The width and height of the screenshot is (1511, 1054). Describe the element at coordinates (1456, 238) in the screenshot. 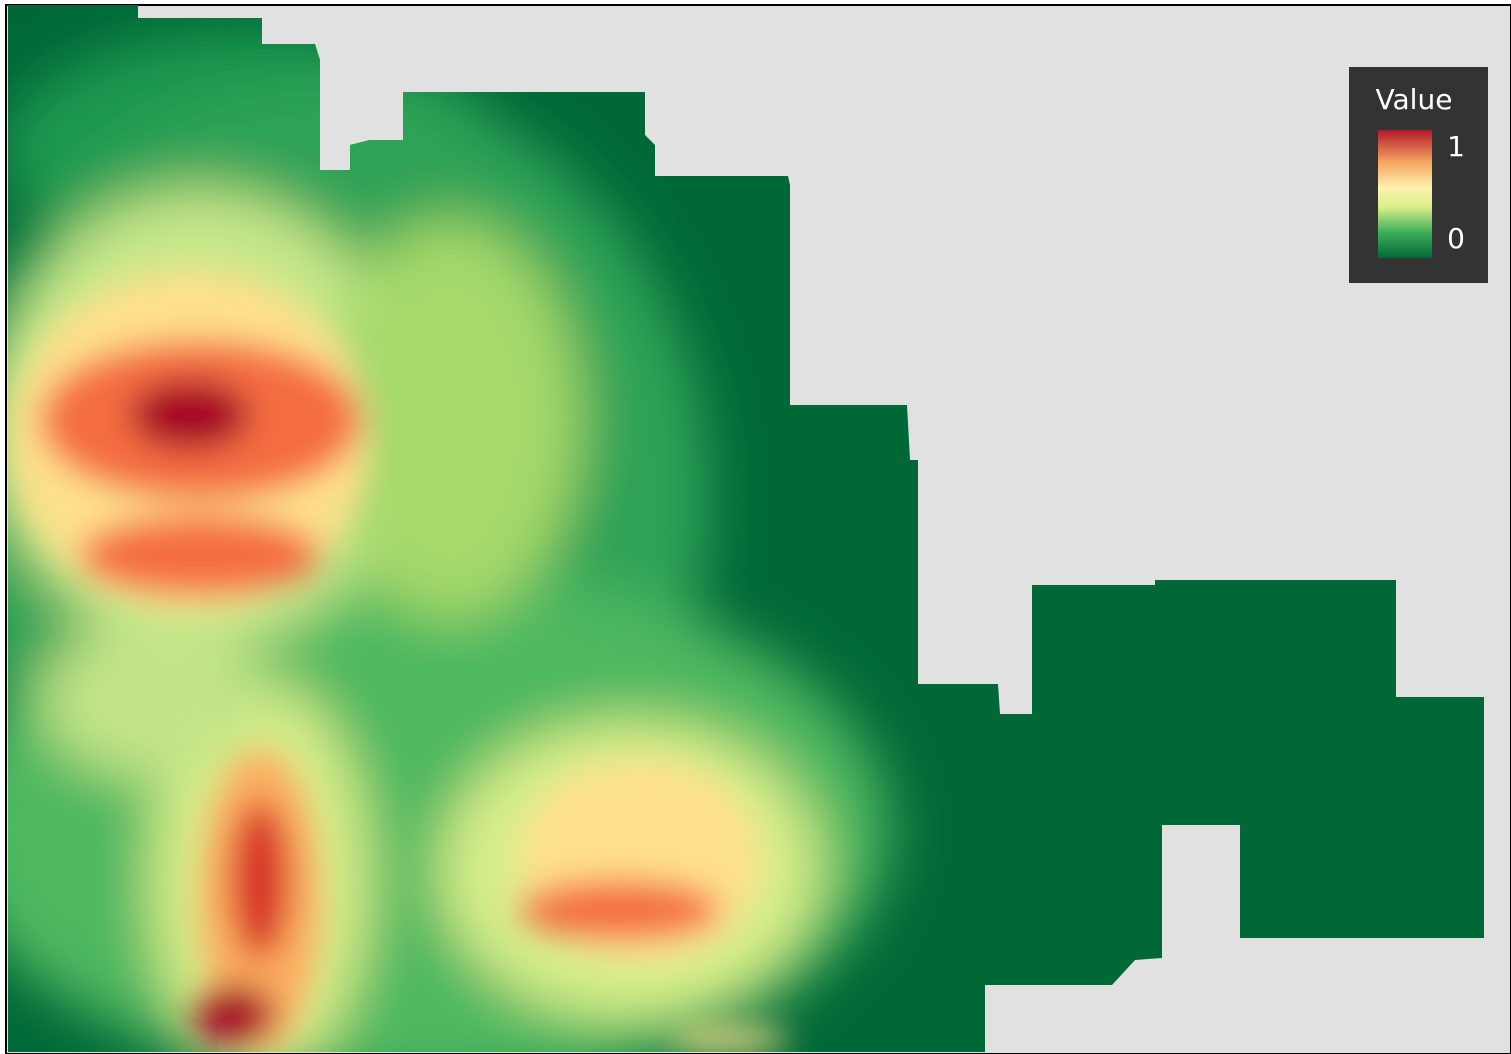

I see `legend-min: 0` at that location.